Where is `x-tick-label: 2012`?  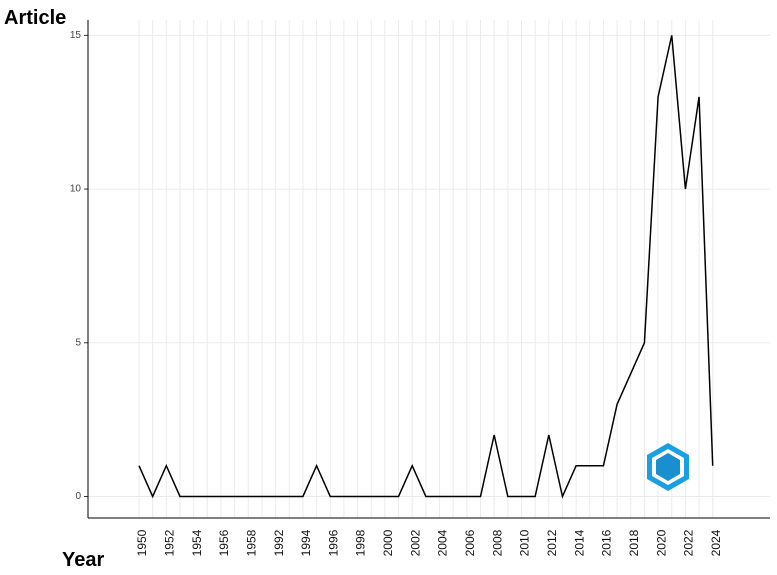 x-tick-label: 2012 is located at coordinates (552, 542).